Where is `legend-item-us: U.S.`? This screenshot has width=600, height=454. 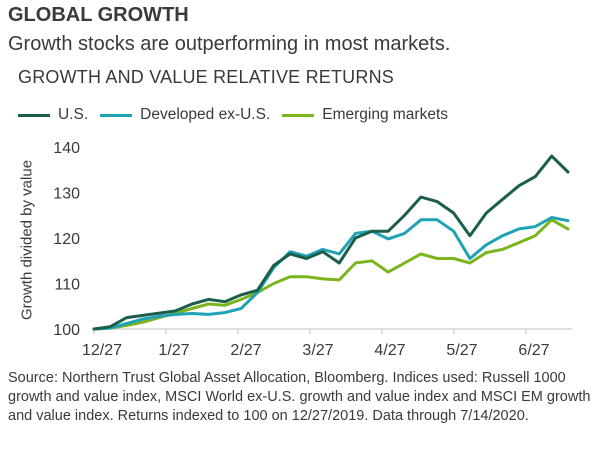 legend-item-us: U.S. is located at coordinates (53, 115).